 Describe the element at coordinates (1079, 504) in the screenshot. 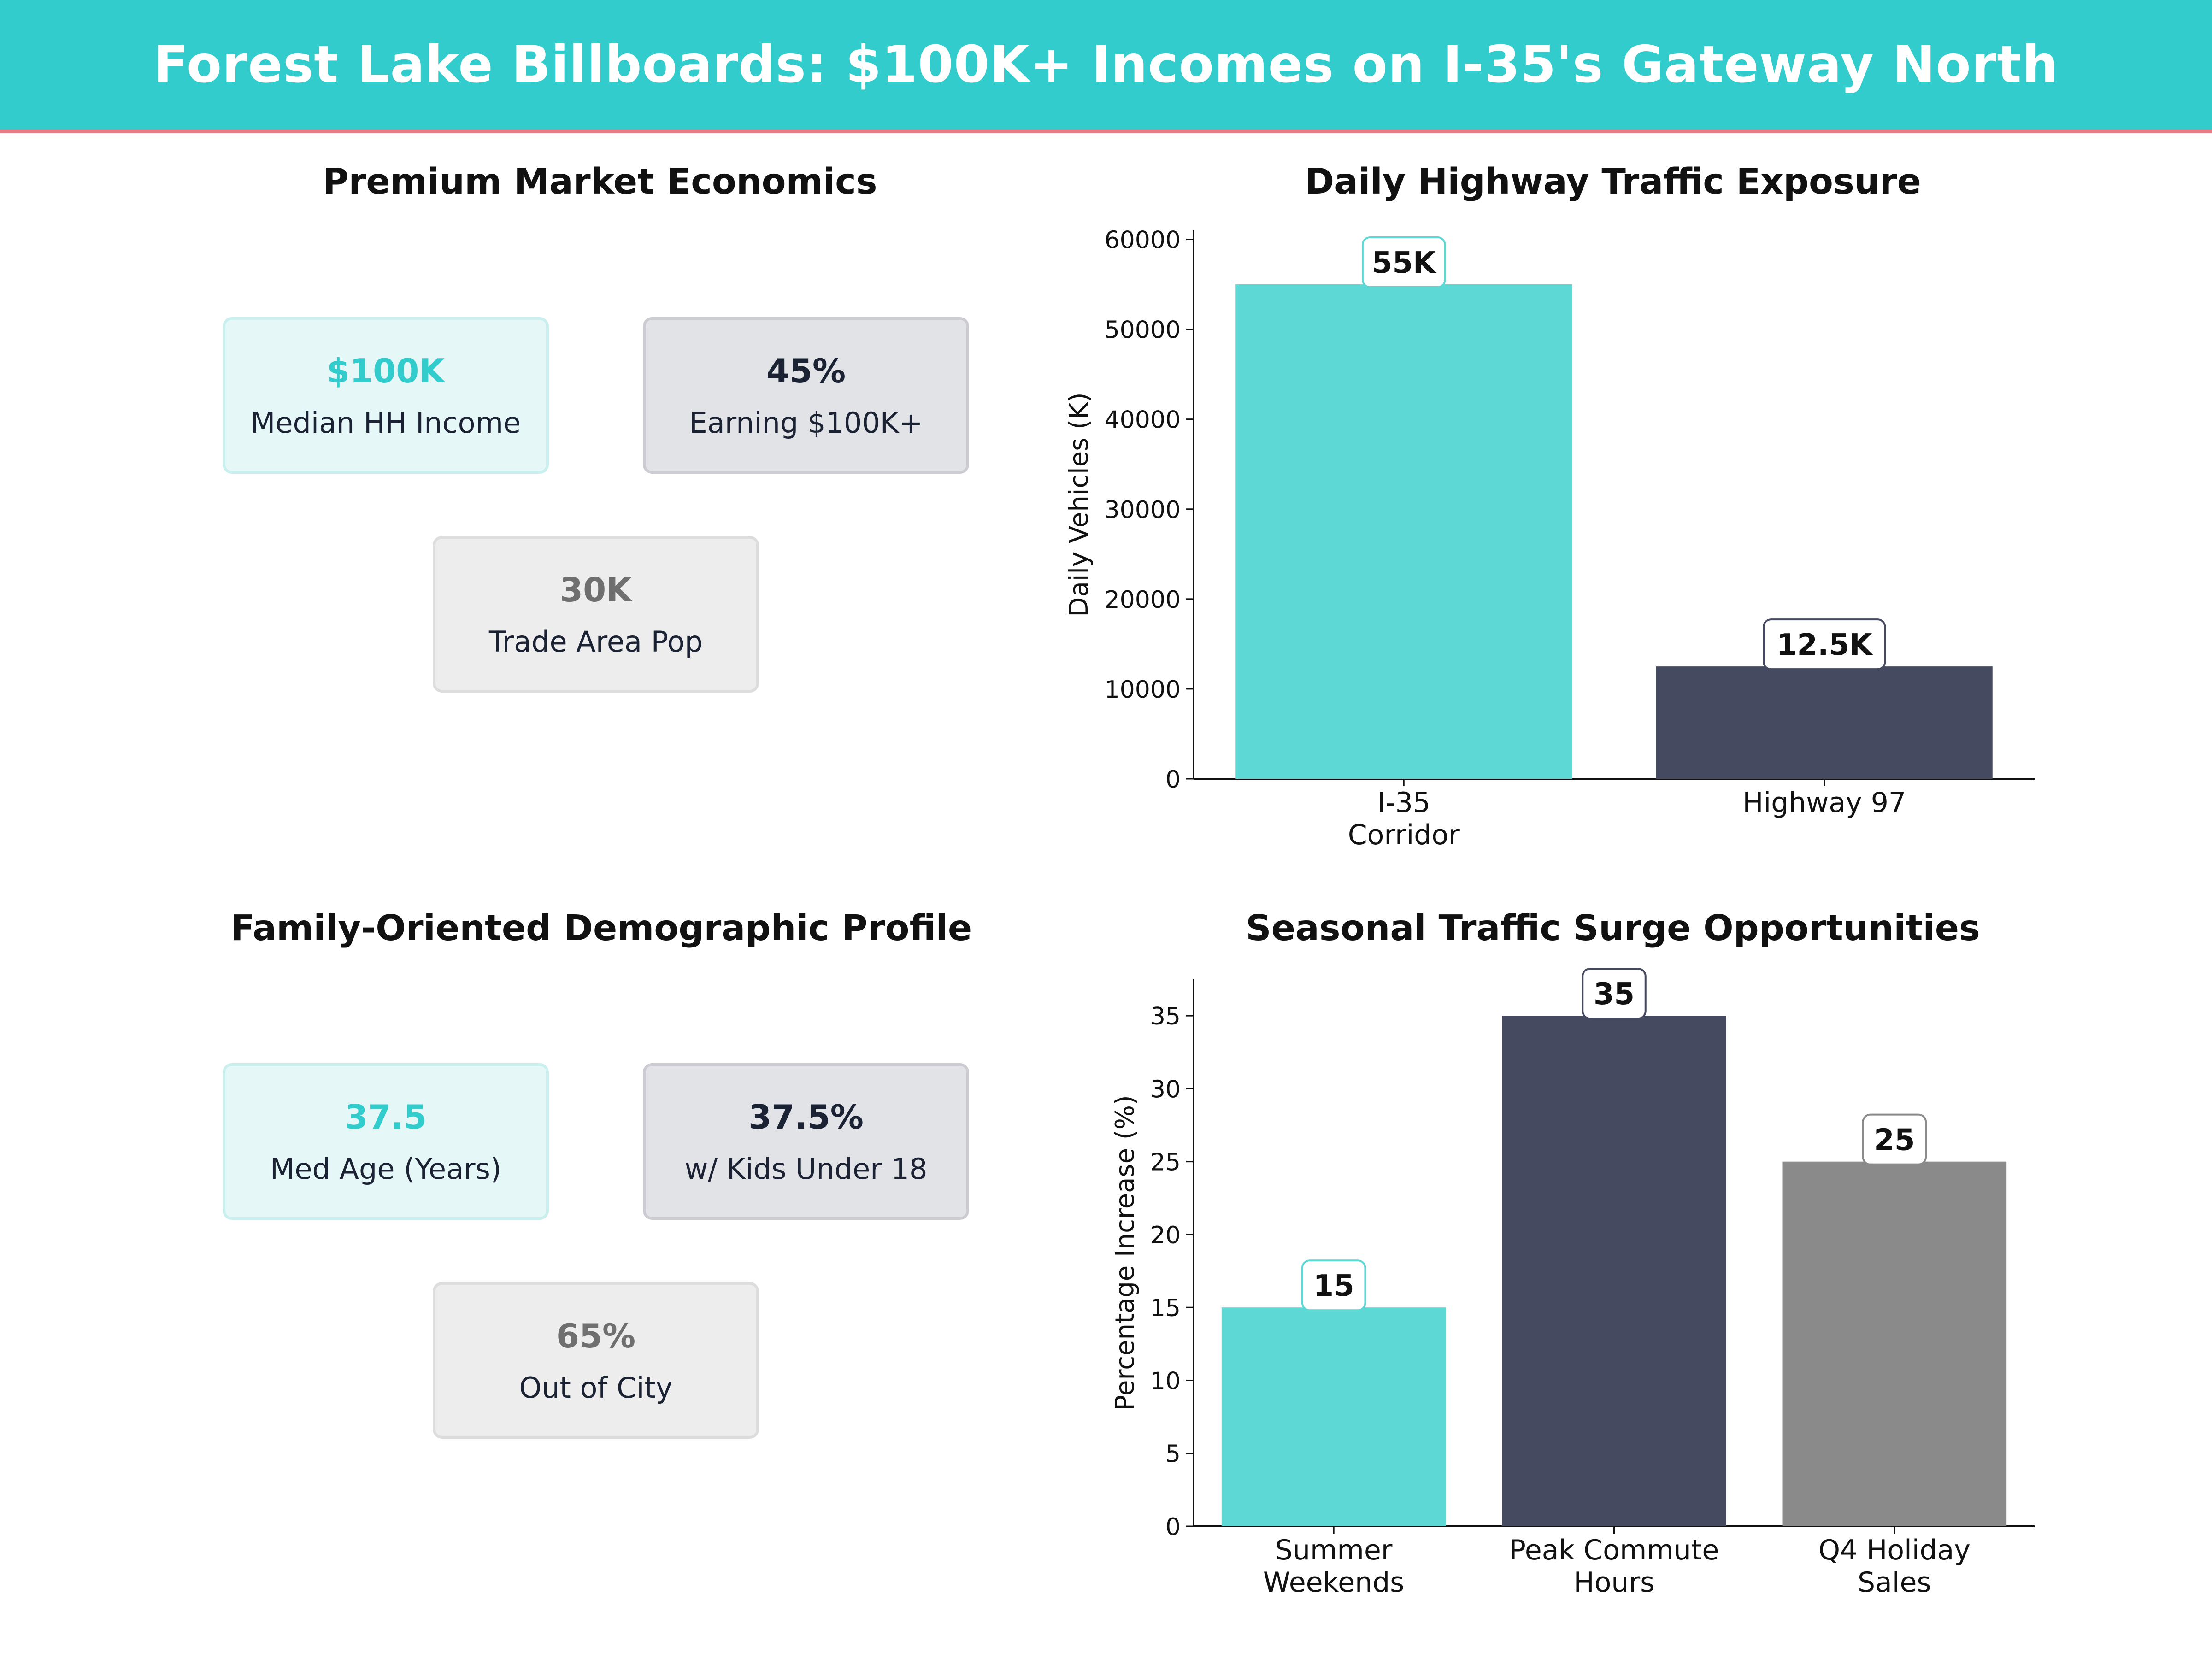

I see `y-axis-label: Daily Vehicles (K)` at that location.